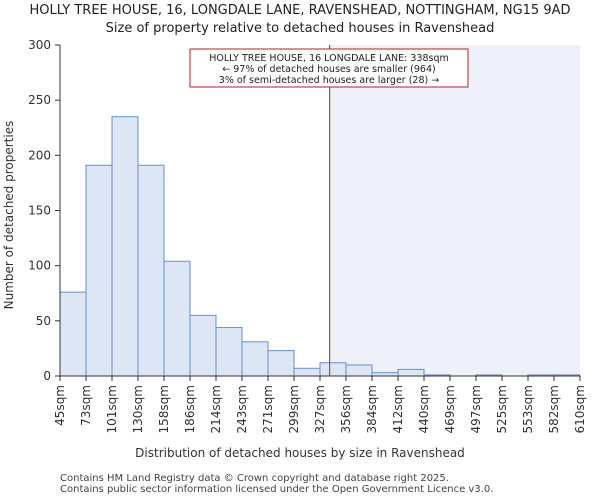 This screenshot has height=500, width=600. I want to click on annotation-frame, so click(329, 68).